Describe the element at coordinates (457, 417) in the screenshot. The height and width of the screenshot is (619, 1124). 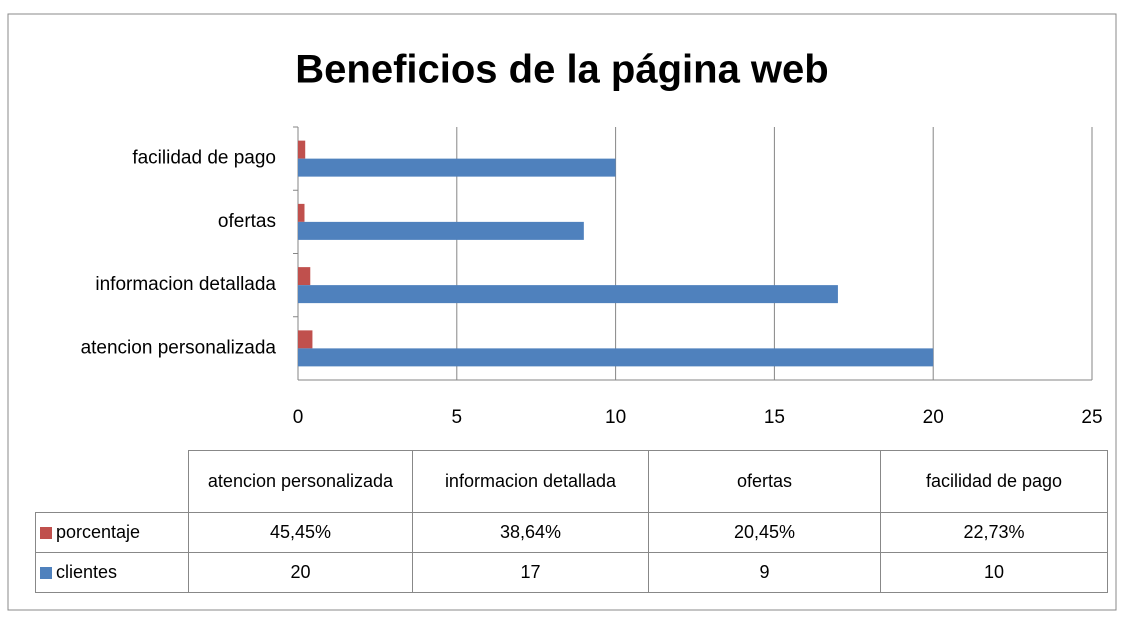
I see `x-tick-label: 5` at that location.